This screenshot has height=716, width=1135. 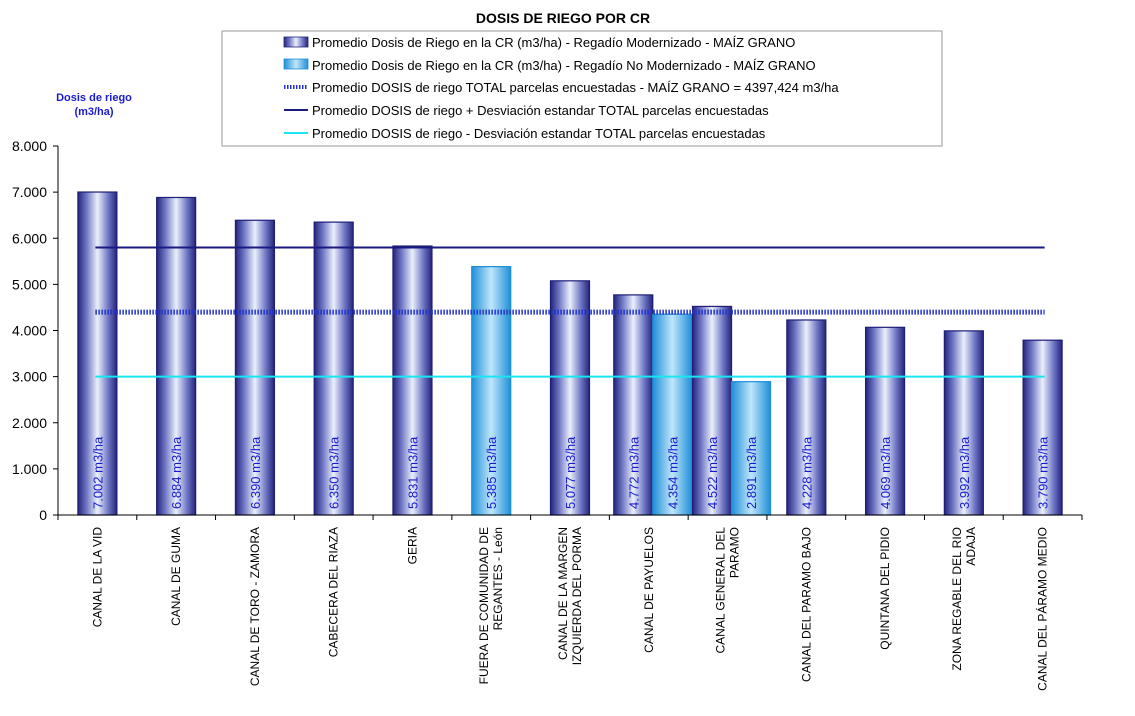 What do you see at coordinates (577, 596) in the screenshot?
I see `x-category-label-line: IZQUIERDA DEL PORMA` at bounding box center [577, 596].